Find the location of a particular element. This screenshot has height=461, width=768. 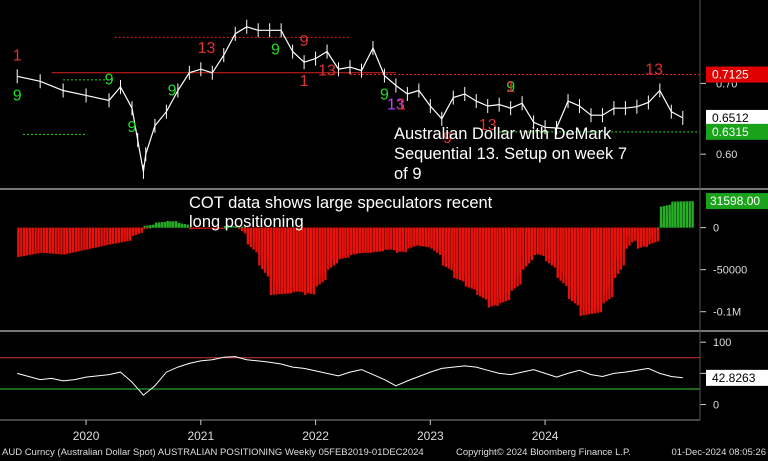

cot-last-tag is located at coordinates (737, 201).